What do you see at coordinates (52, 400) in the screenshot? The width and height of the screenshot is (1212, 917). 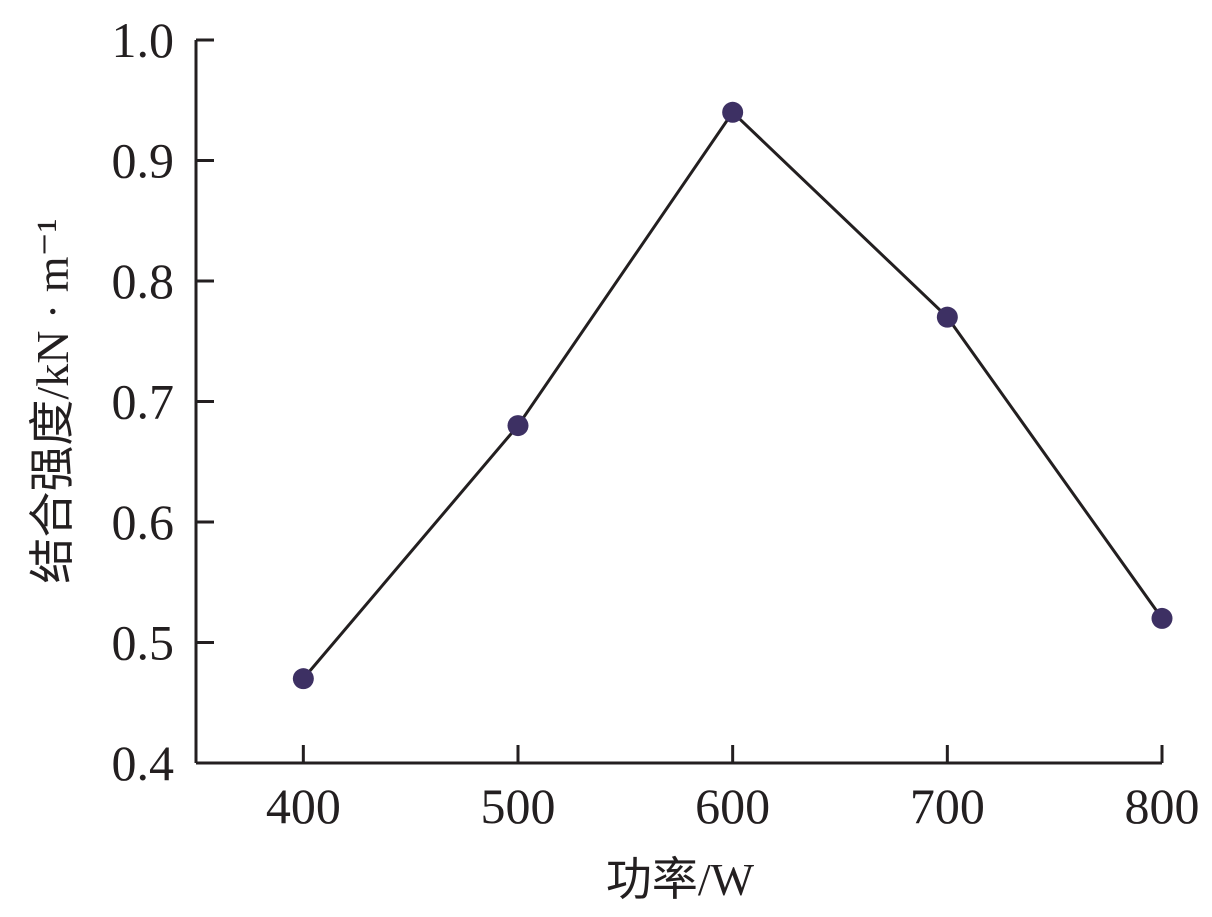 I see `y-axis-title: 结合强度/kN · m⁻¹` at bounding box center [52, 400].